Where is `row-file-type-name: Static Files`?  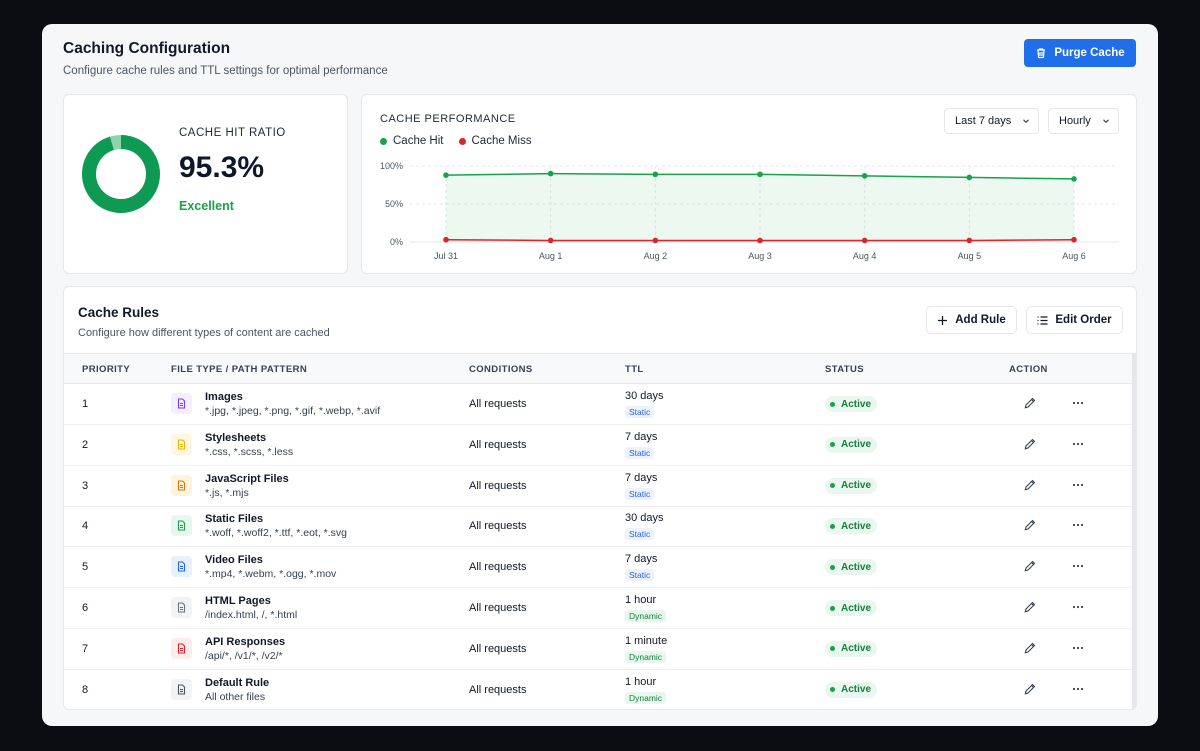 row-file-type-name: Static Files is located at coordinates (234, 519).